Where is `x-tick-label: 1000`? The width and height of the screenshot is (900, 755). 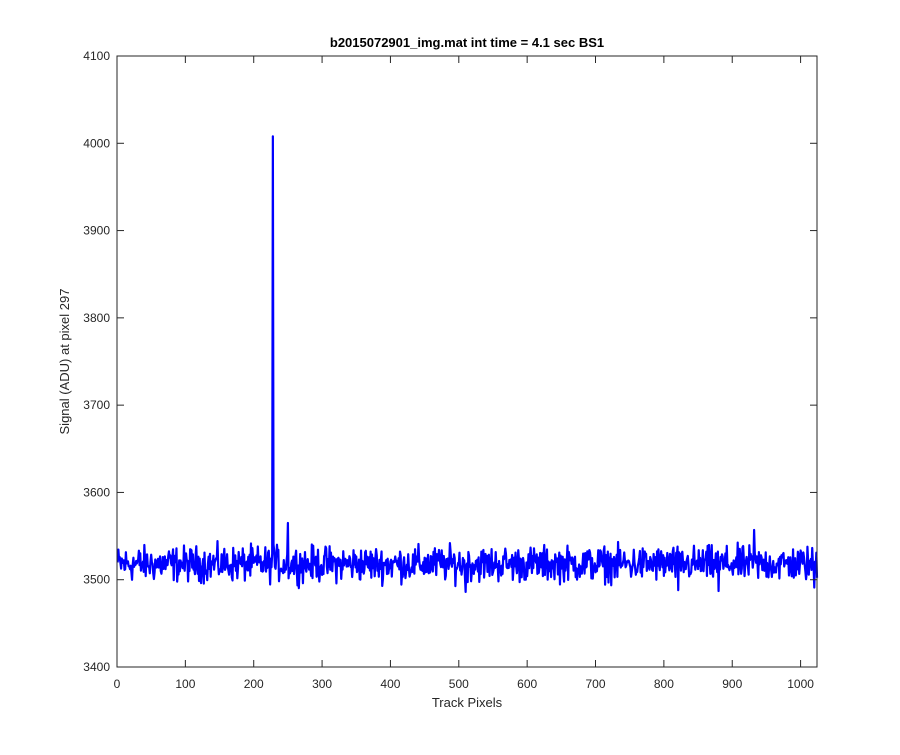
x-tick-label: 1000 is located at coordinates (800, 684).